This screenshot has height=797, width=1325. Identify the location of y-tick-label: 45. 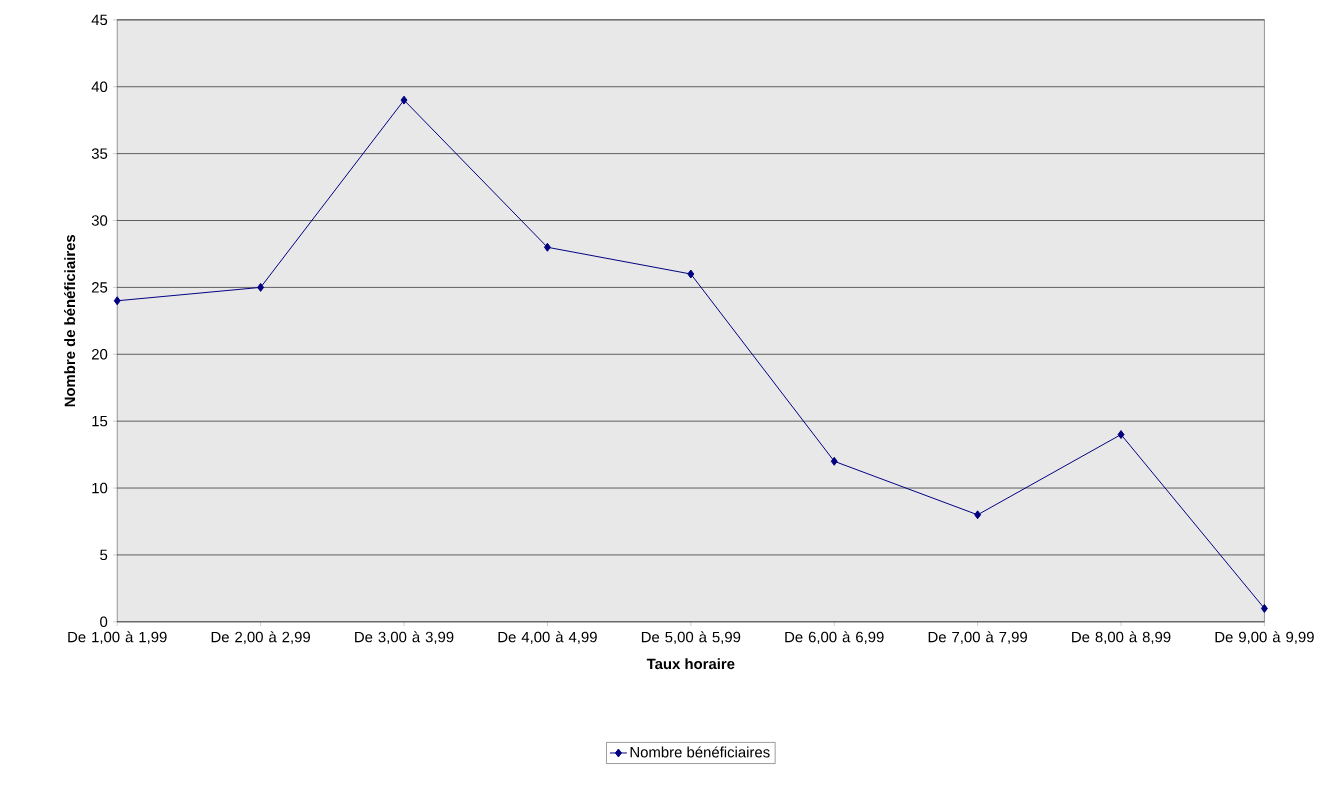
(99, 20).